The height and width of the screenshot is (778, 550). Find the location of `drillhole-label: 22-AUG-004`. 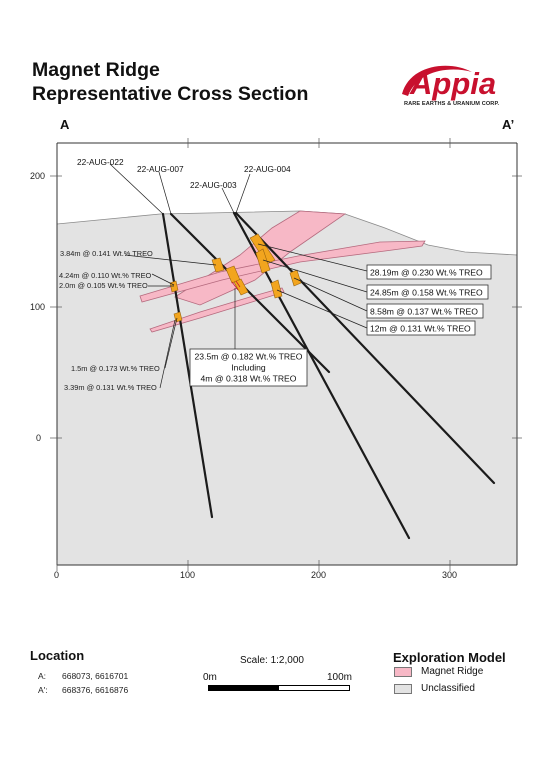

drillhole-label: 22-AUG-004 is located at coordinates (267, 169).